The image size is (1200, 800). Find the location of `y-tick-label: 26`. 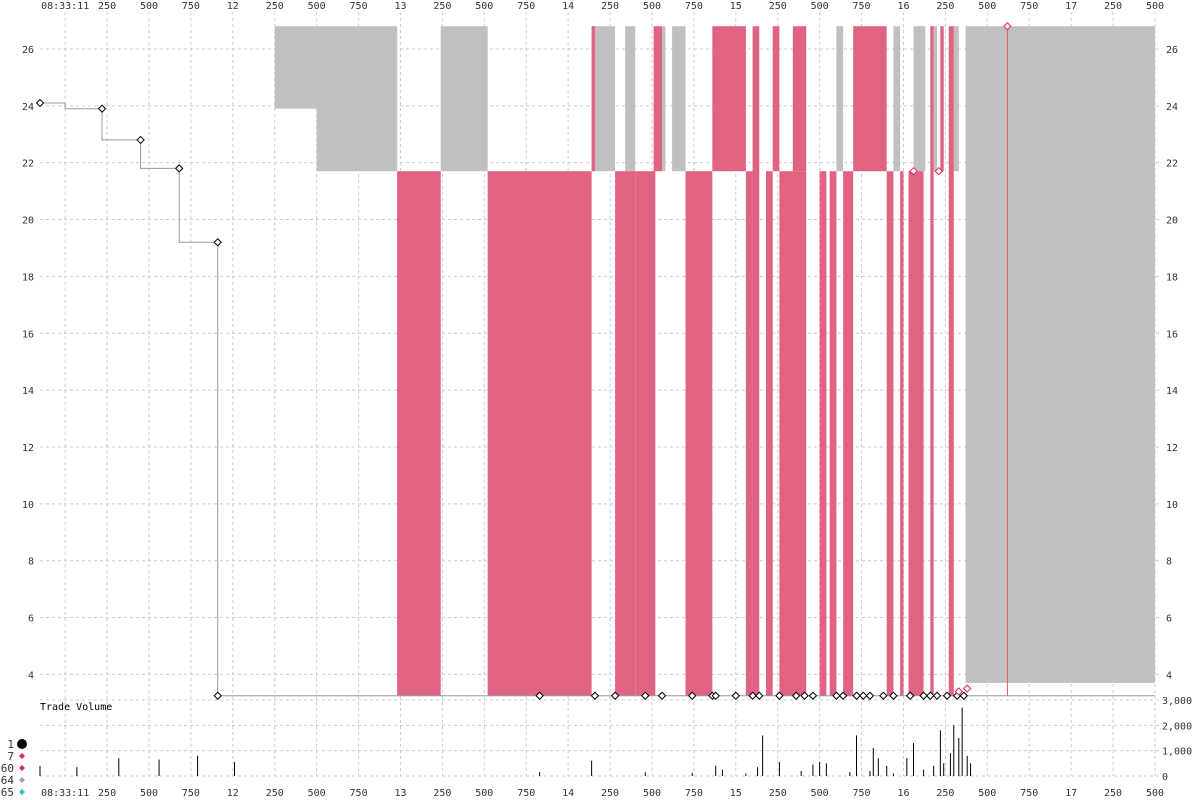

y-tick-label: 26 is located at coordinates (1172, 50).